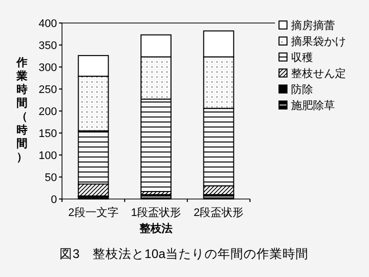 The height and width of the screenshot is (277, 369). I want to click on y-tick-label: 250, so click(47, 90).